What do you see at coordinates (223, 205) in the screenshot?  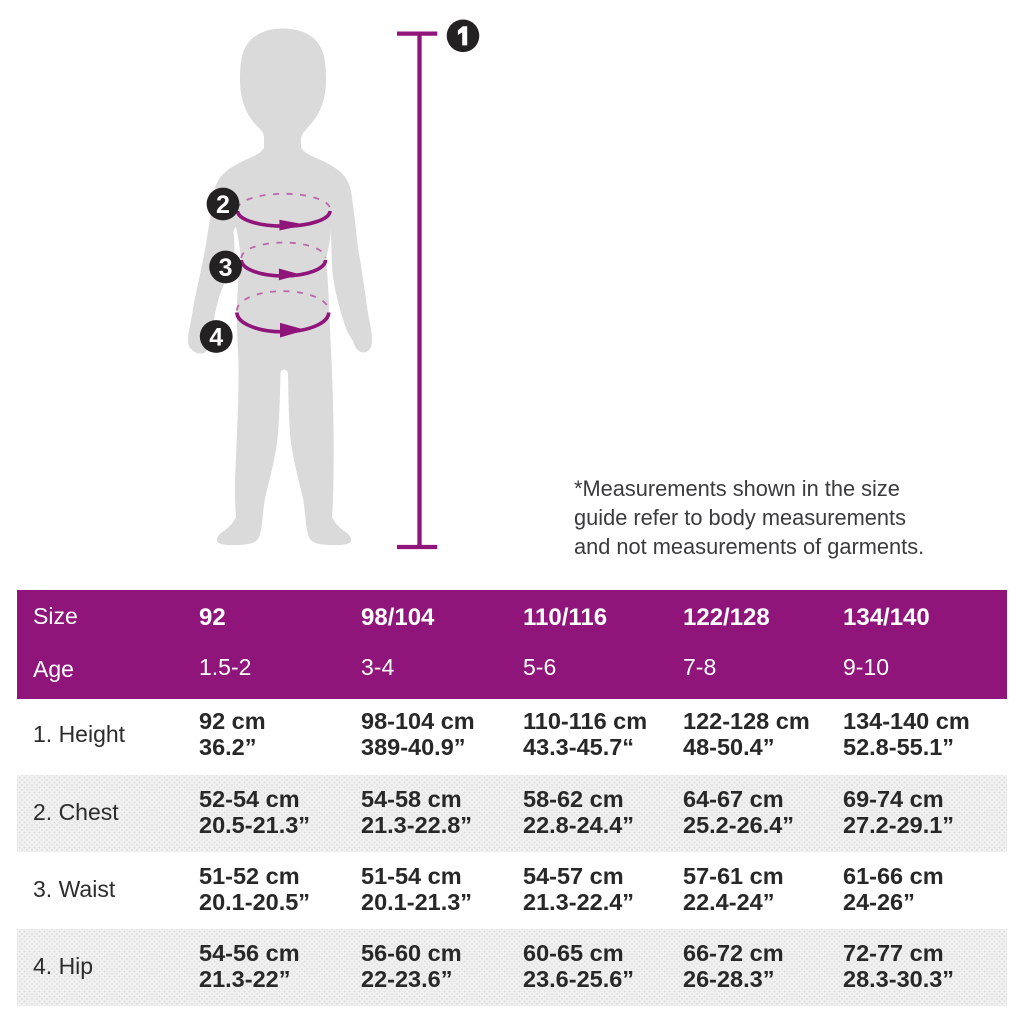 I see `svg-text: 2` at bounding box center [223, 205].